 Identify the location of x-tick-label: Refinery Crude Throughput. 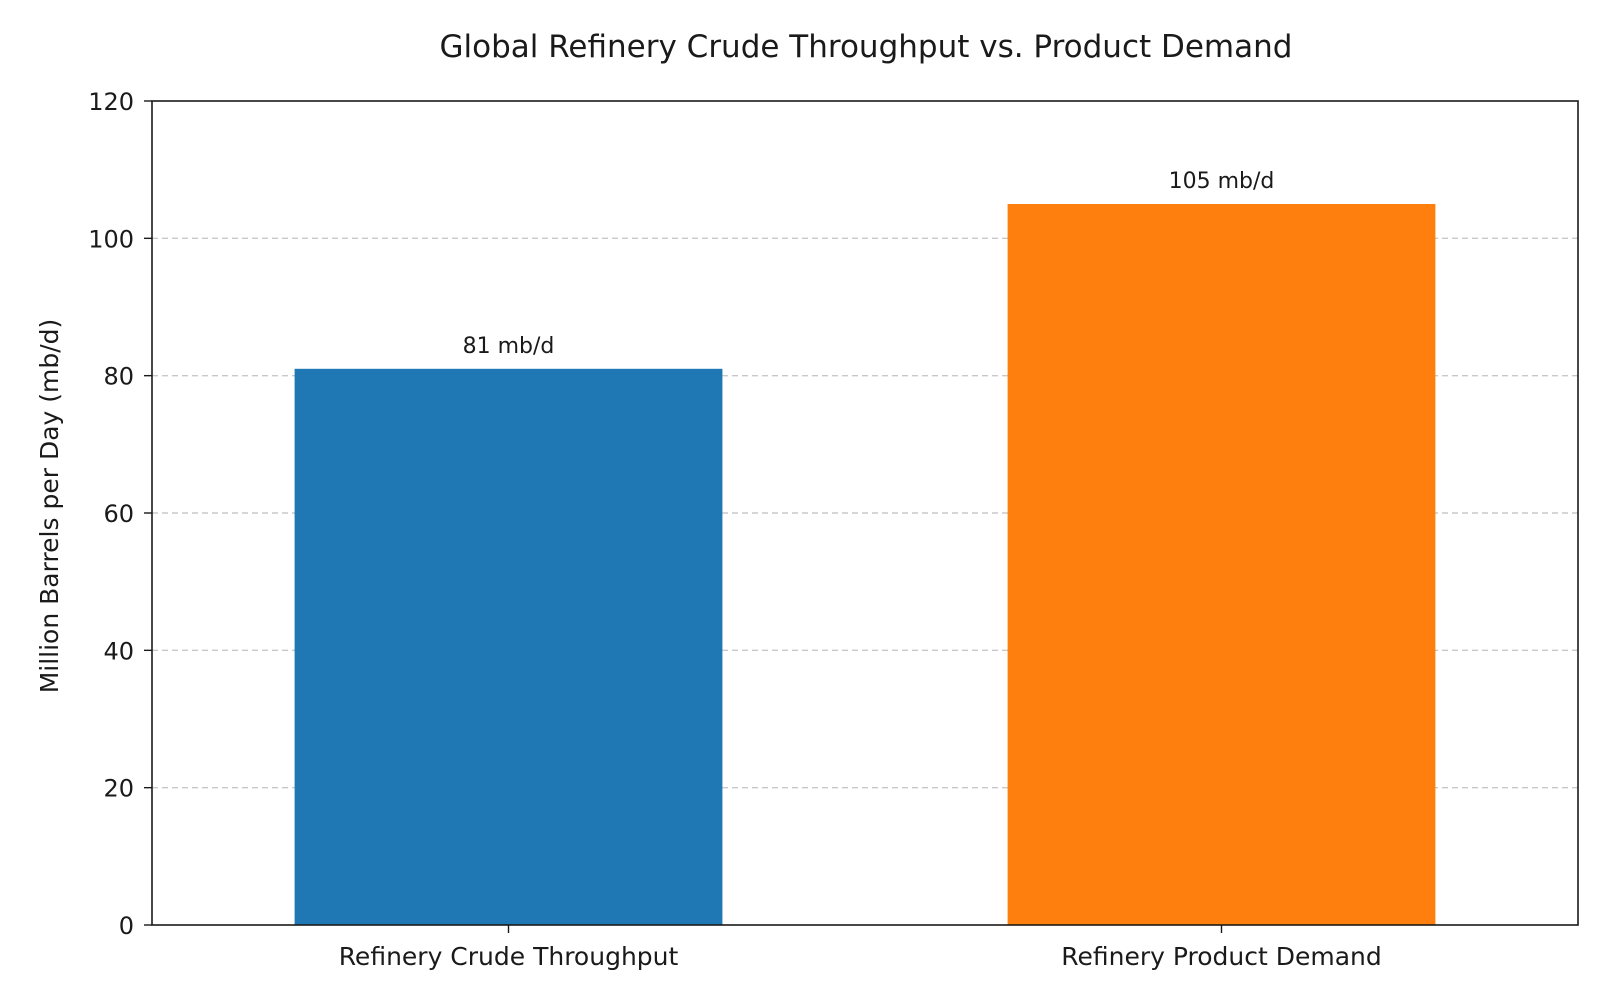
(509, 956).